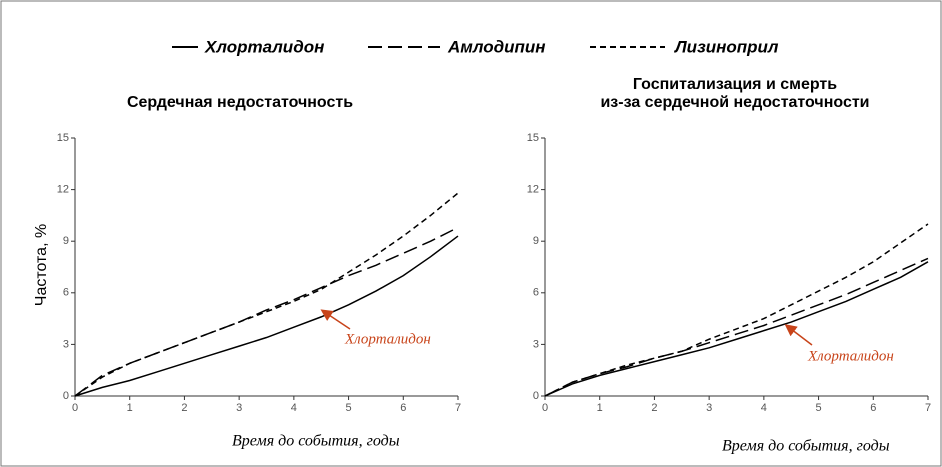 The width and height of the screenshot is (942, 467). Describe the element at coordinates (734, 102) in the screenshot. I see `chart-title: из-за сердечной недостаточности` at that location.